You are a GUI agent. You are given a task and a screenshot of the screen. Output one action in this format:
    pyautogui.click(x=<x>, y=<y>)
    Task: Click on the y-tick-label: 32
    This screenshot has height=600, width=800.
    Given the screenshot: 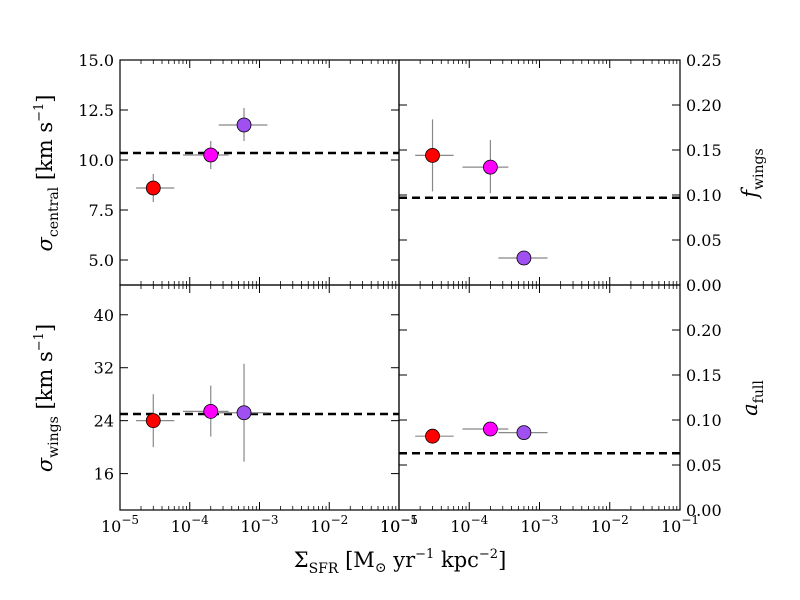 What is the action you would take?
    pyautogui.click(x=104, y=368)
    